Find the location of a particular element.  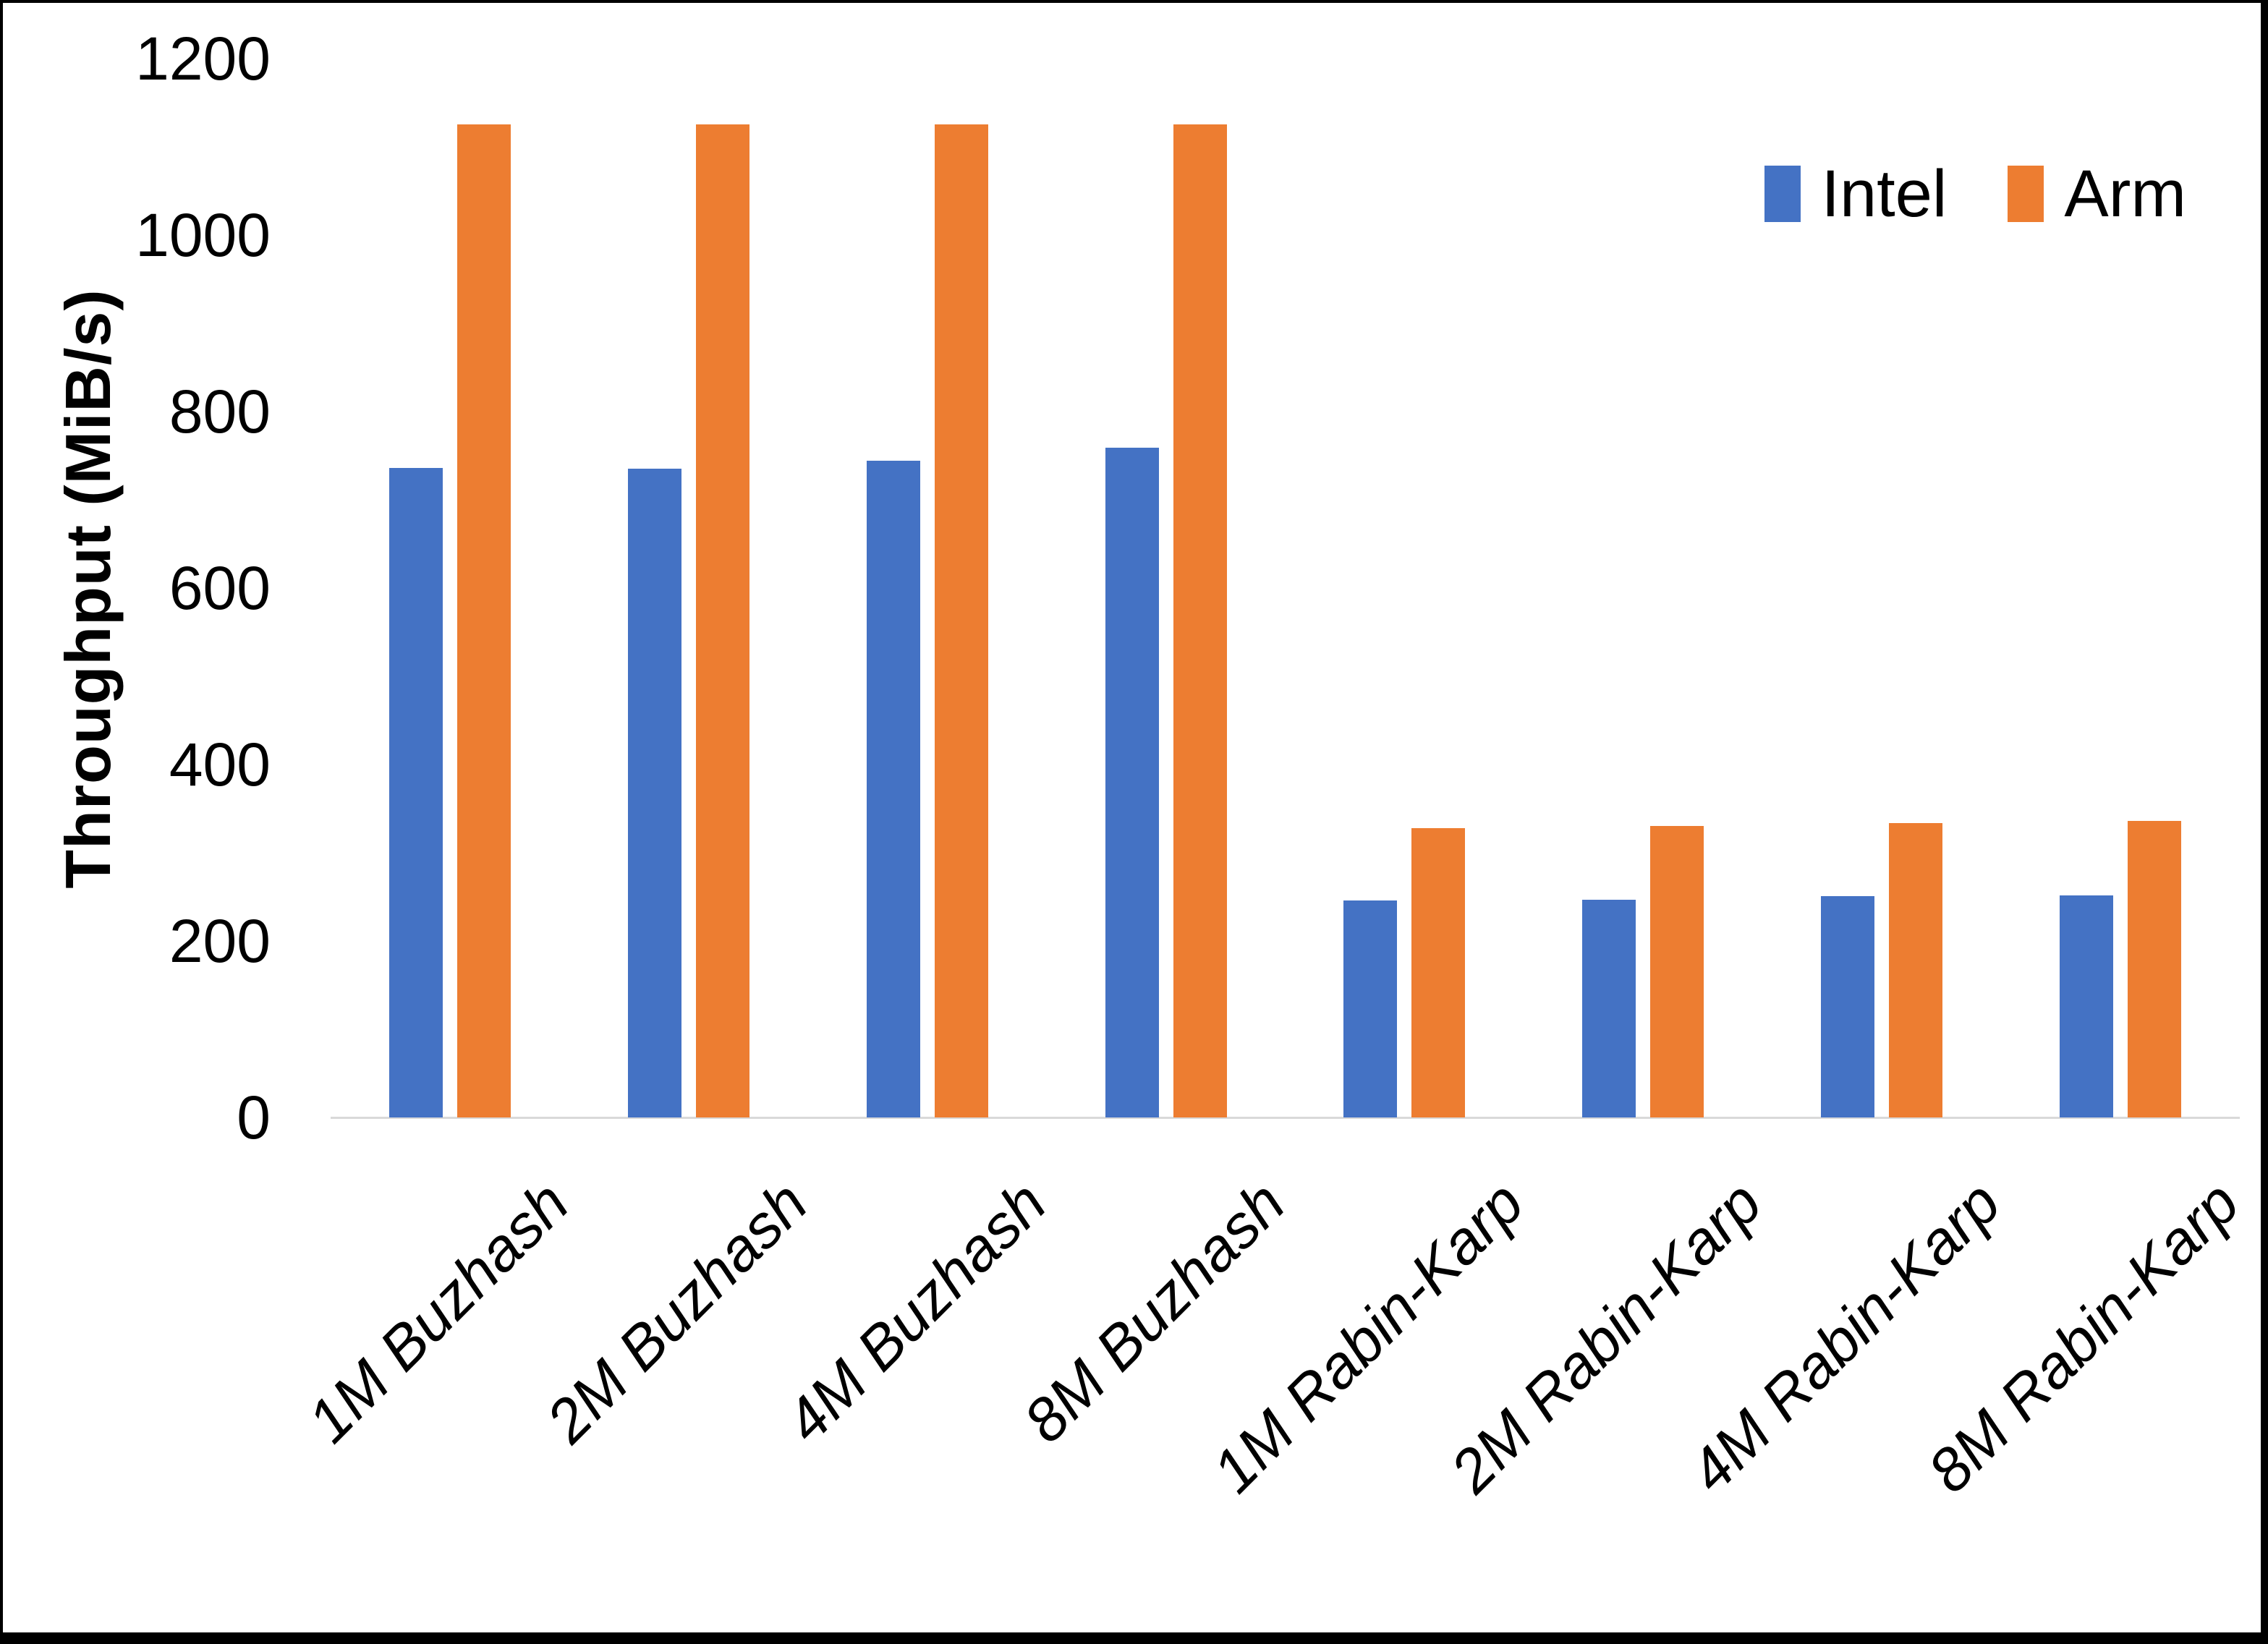

bar-arm-4m-rabin-karp is located at coordinates (1916, 970).